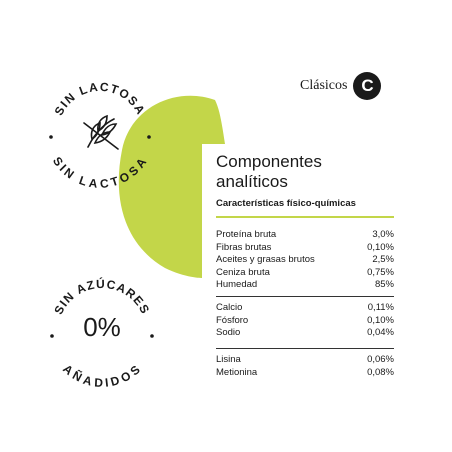 The image size is (452, 452). I want to click on sin-lactosa-bottom-text: SIN LACTOSA, so click(100, 172).